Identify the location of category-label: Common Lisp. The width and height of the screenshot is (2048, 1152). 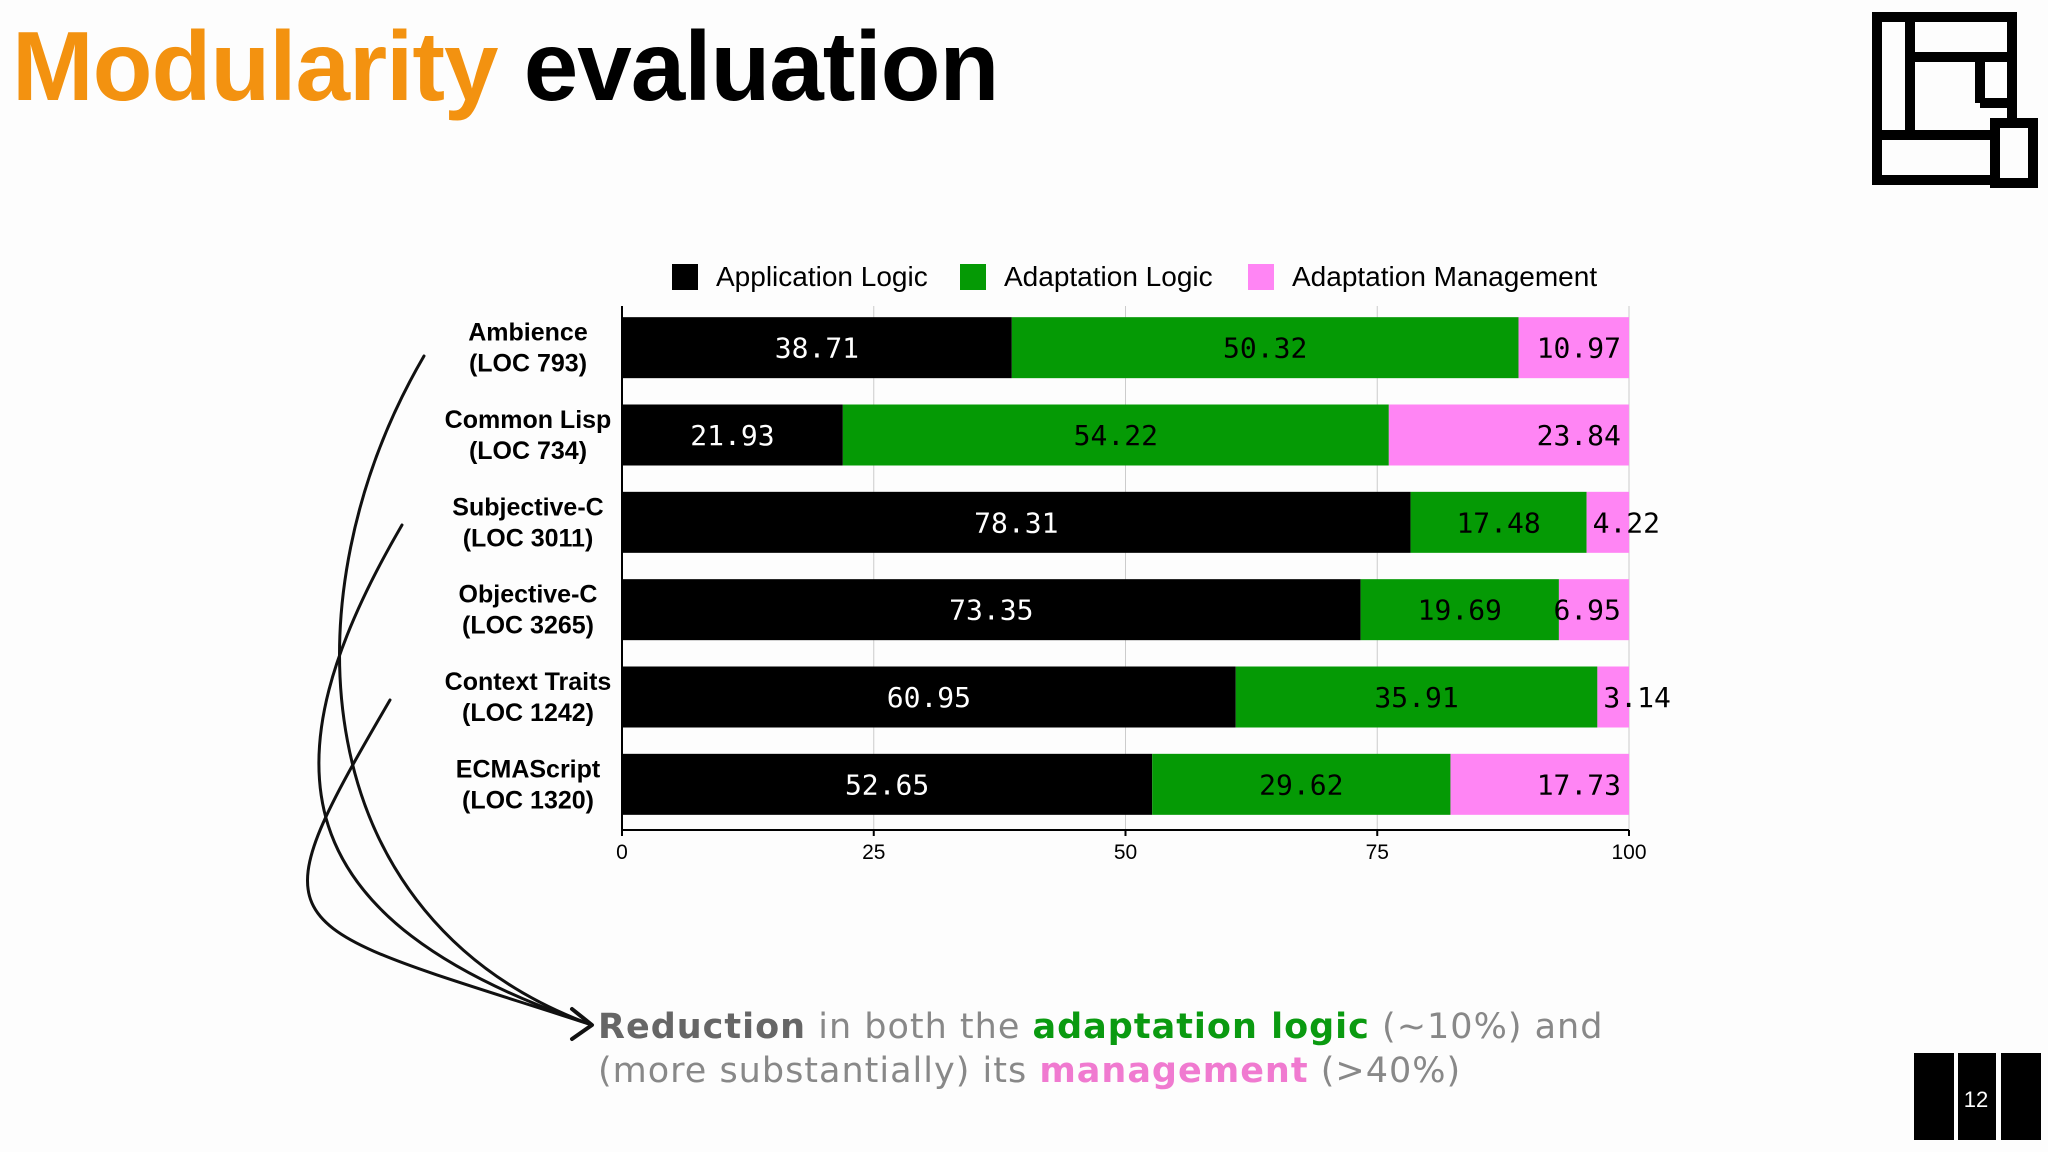
(528, 420).